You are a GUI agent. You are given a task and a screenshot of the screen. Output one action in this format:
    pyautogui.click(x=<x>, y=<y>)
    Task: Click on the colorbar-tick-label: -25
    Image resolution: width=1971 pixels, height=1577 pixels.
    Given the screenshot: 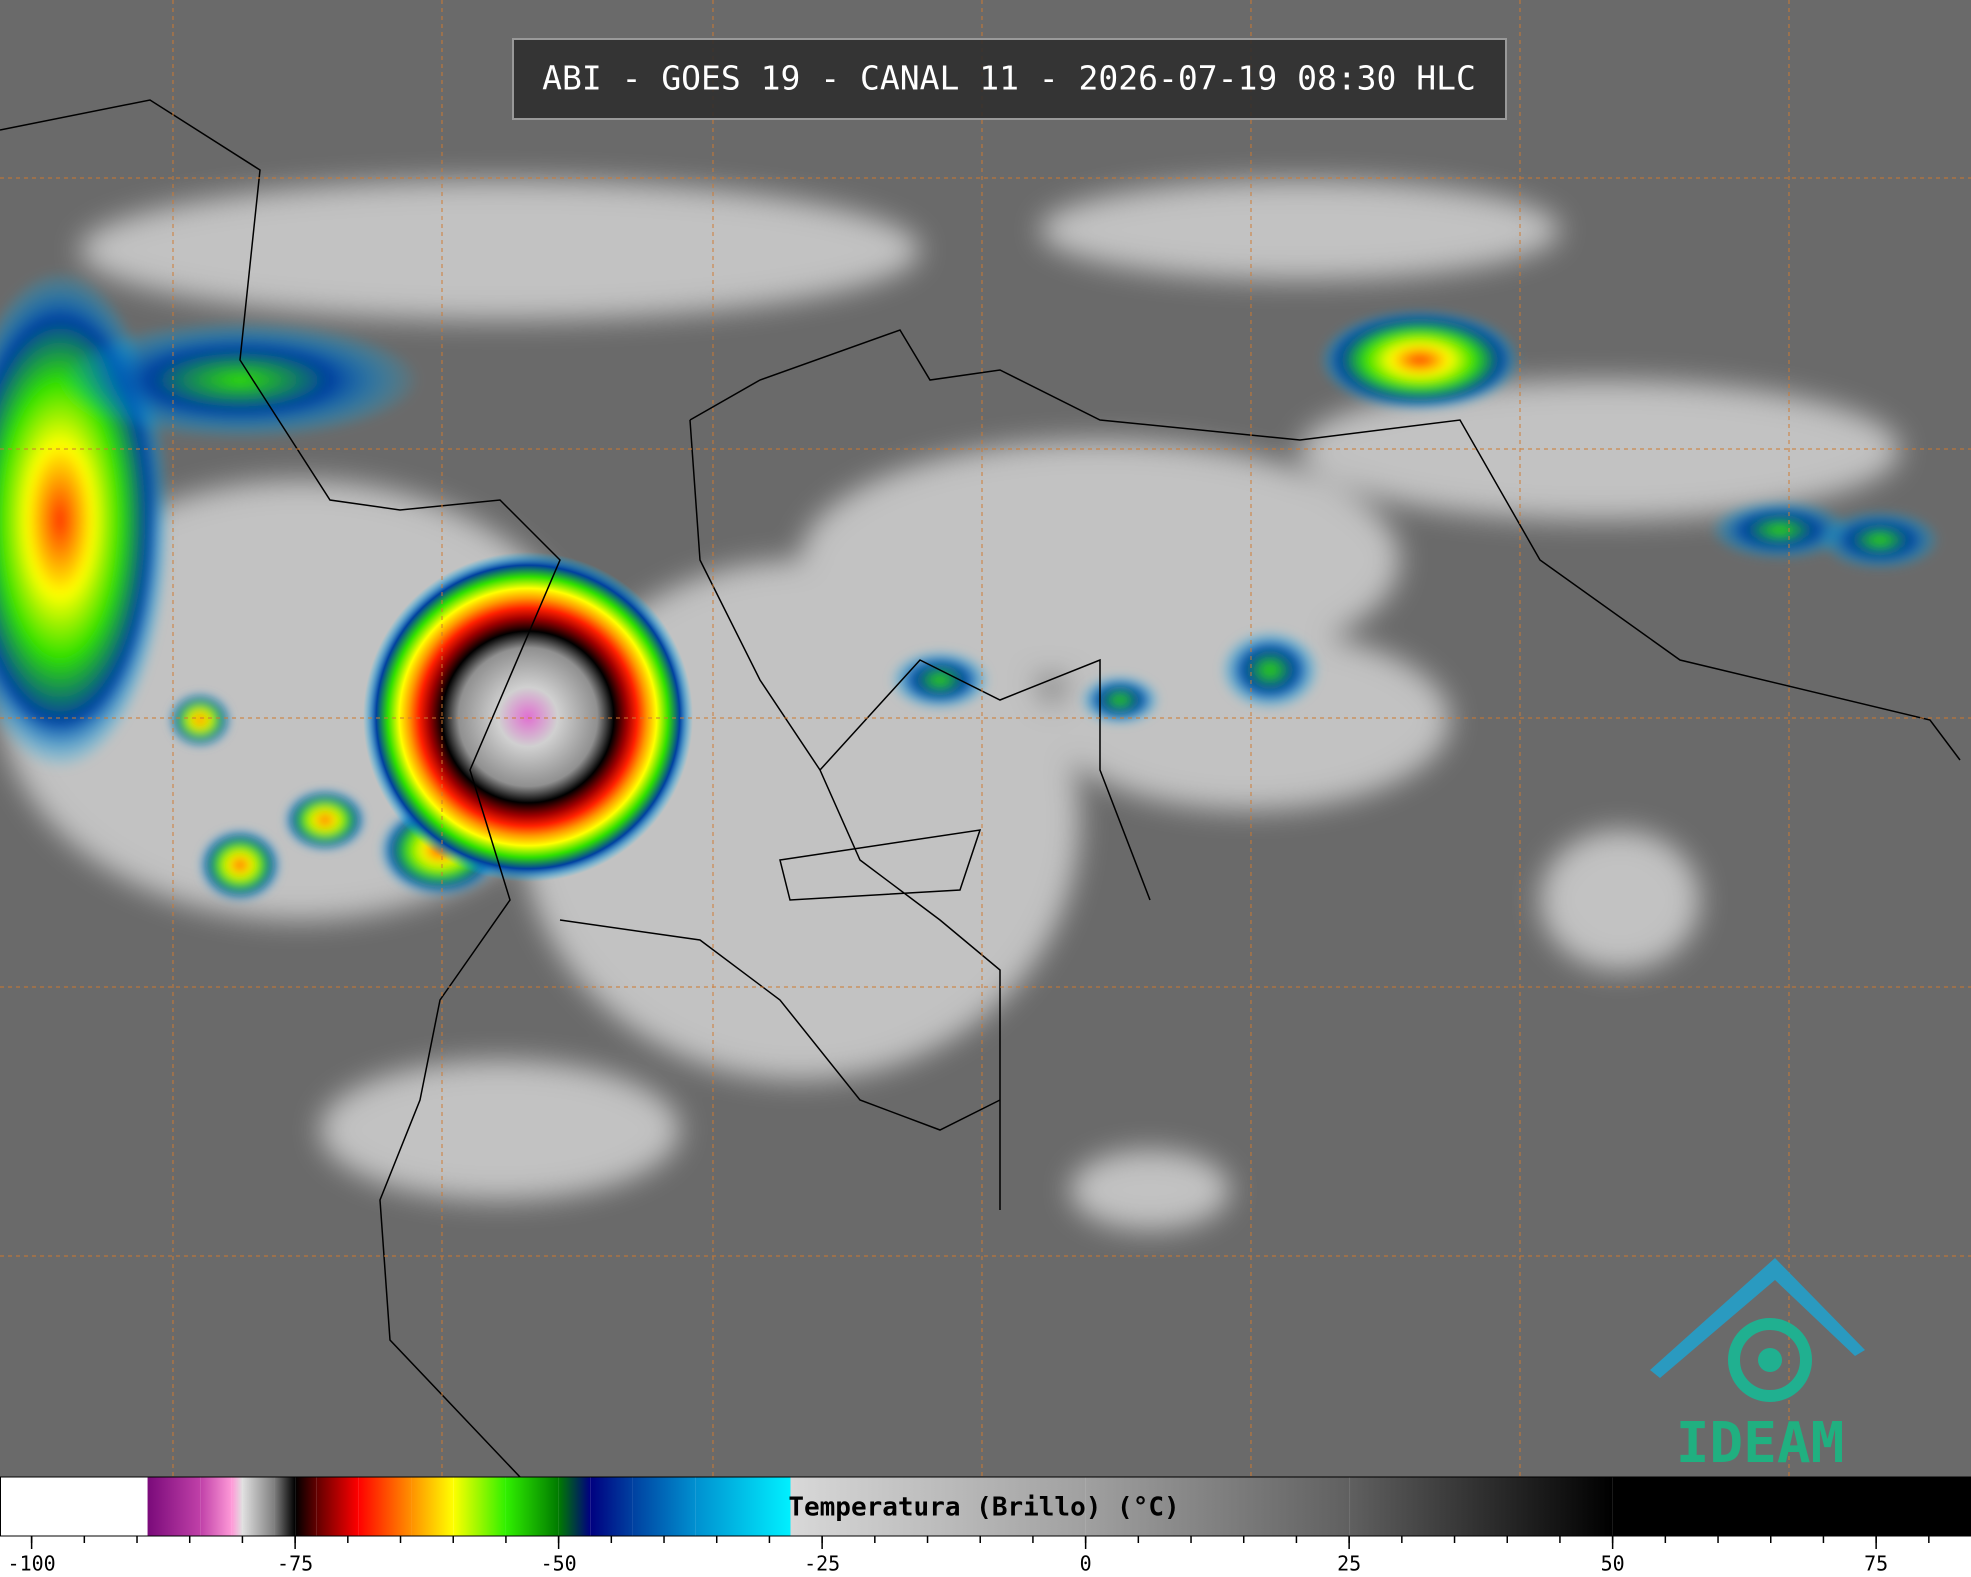 What is the action you would take?
    pyautogui.click(x=822, y=1564)
    